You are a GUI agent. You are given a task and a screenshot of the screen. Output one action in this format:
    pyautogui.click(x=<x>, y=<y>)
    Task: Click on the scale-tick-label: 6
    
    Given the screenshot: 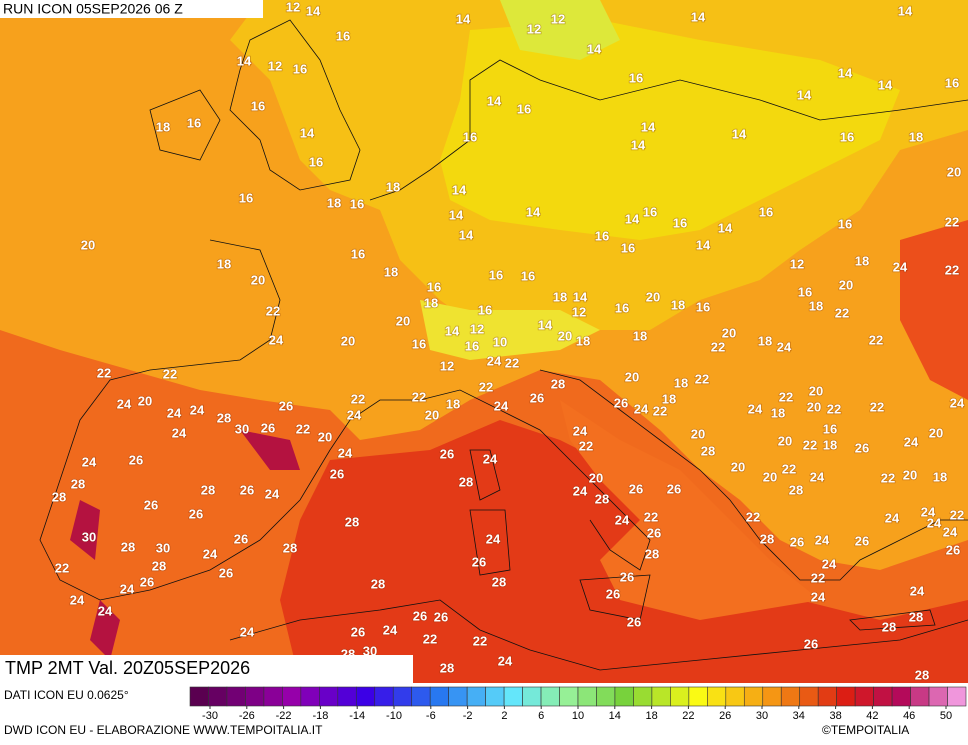 What is the action you would take?
    pyautogui.click(x=541, y=716)
    